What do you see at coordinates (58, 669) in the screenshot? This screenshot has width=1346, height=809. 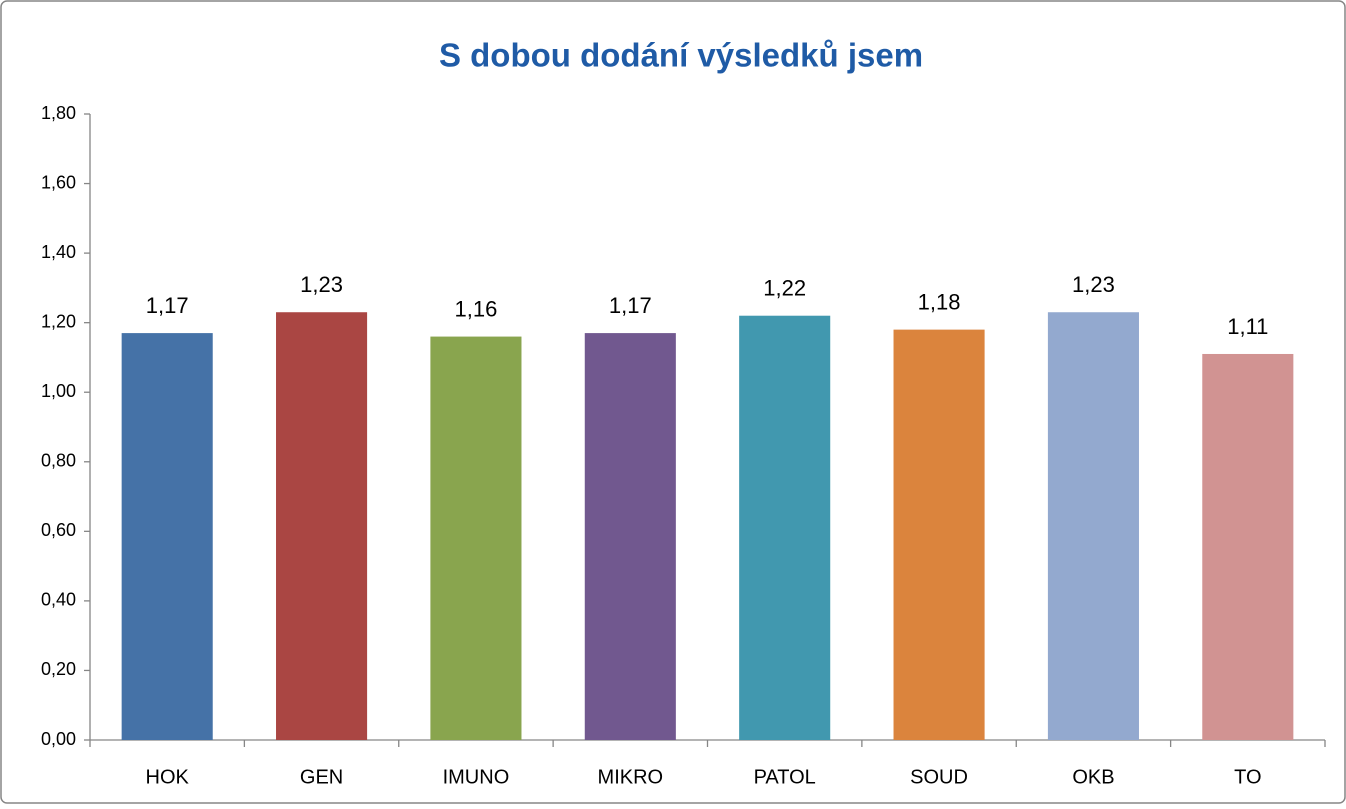 I see `y-tick-label: 0,20` at bounding box center [58, 669].